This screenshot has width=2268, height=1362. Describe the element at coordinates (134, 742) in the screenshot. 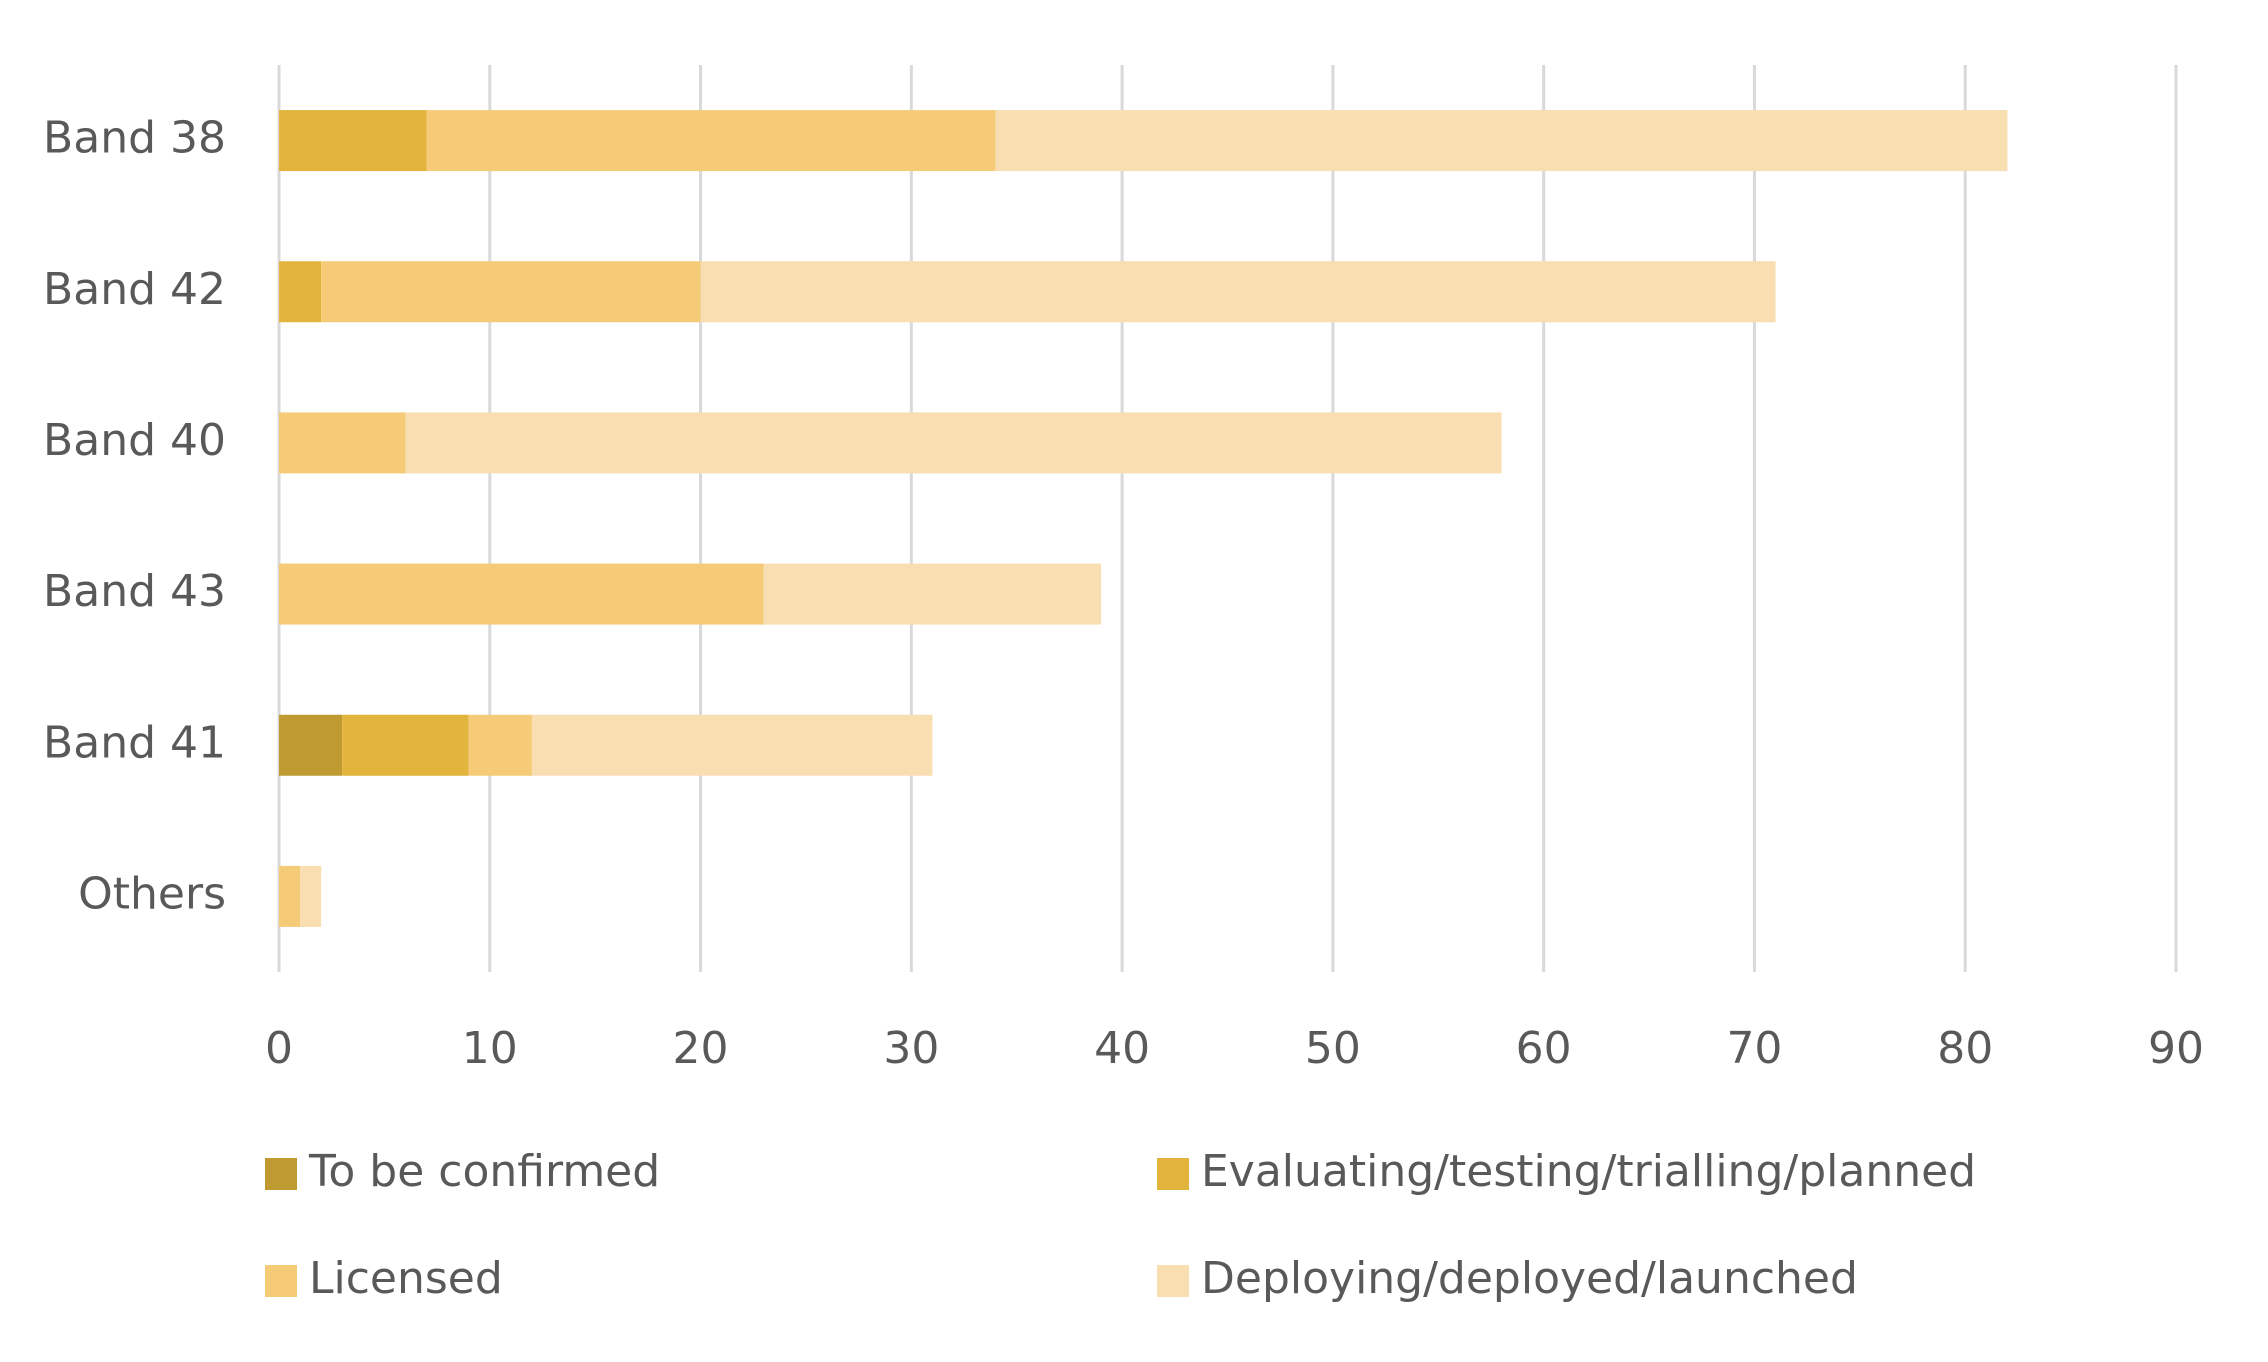

I see `y-tick-label: Band 41` at that location.